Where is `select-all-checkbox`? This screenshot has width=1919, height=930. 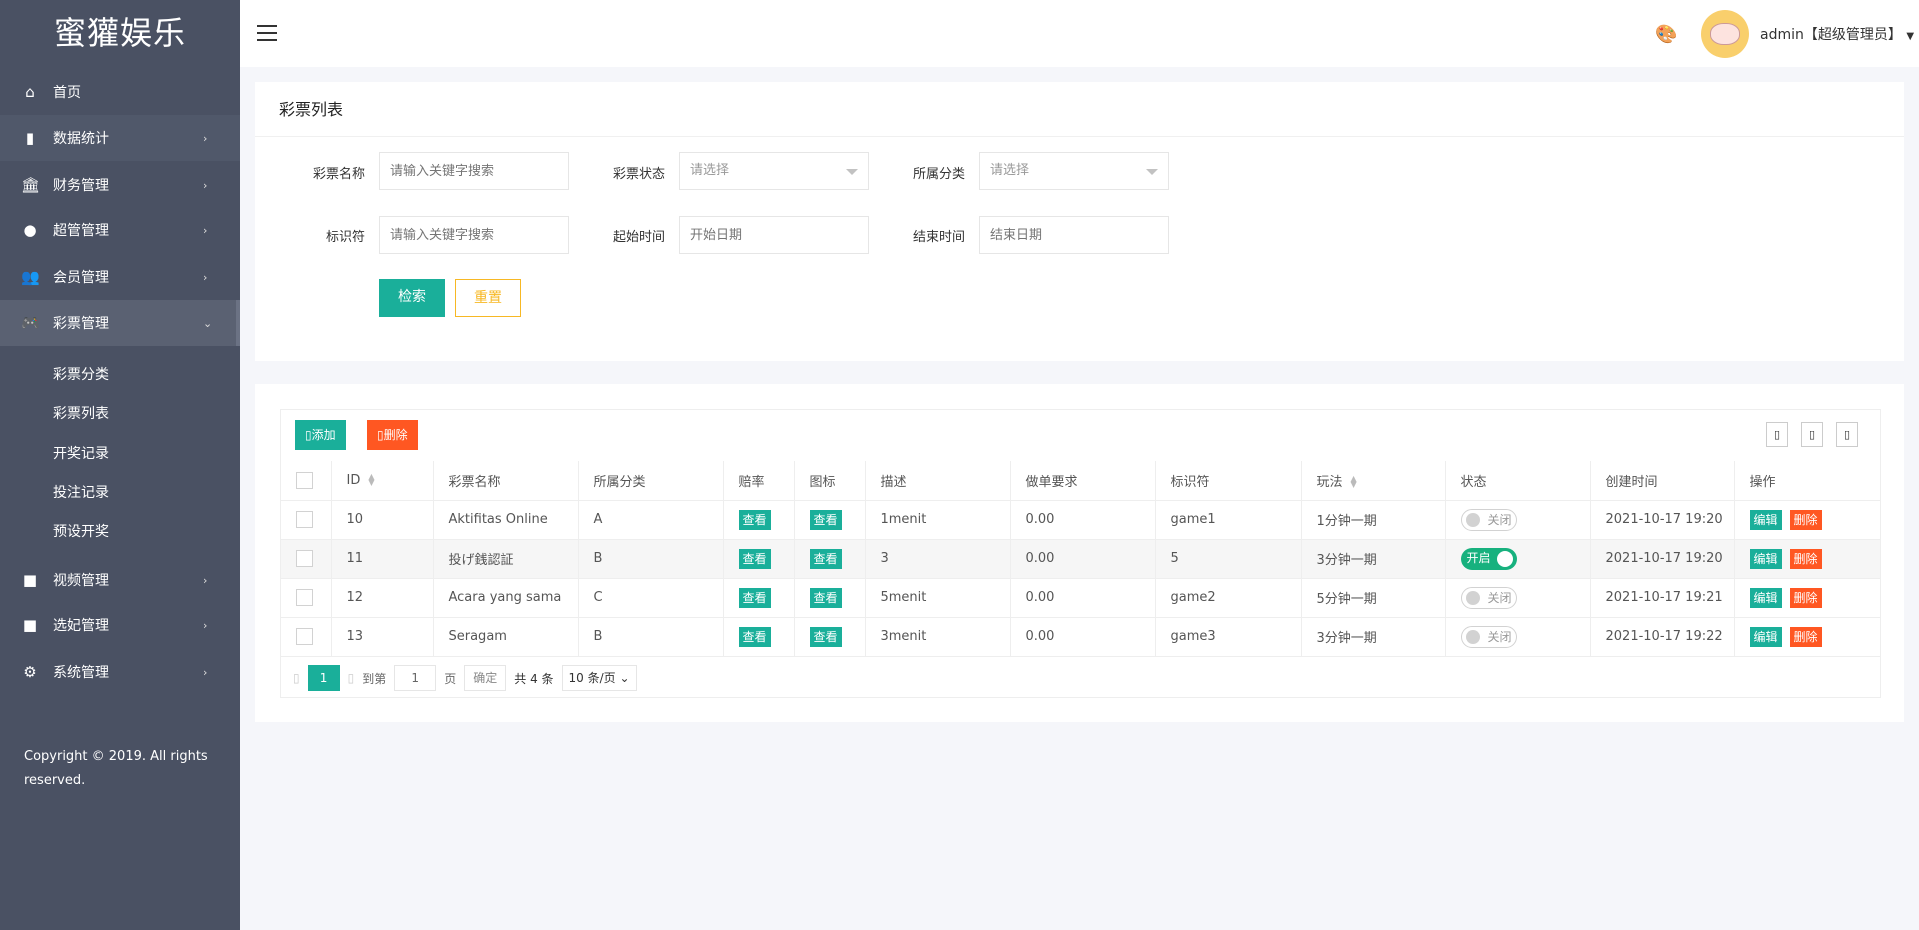 select-all-checkbox is located at coordinates (304, 480).